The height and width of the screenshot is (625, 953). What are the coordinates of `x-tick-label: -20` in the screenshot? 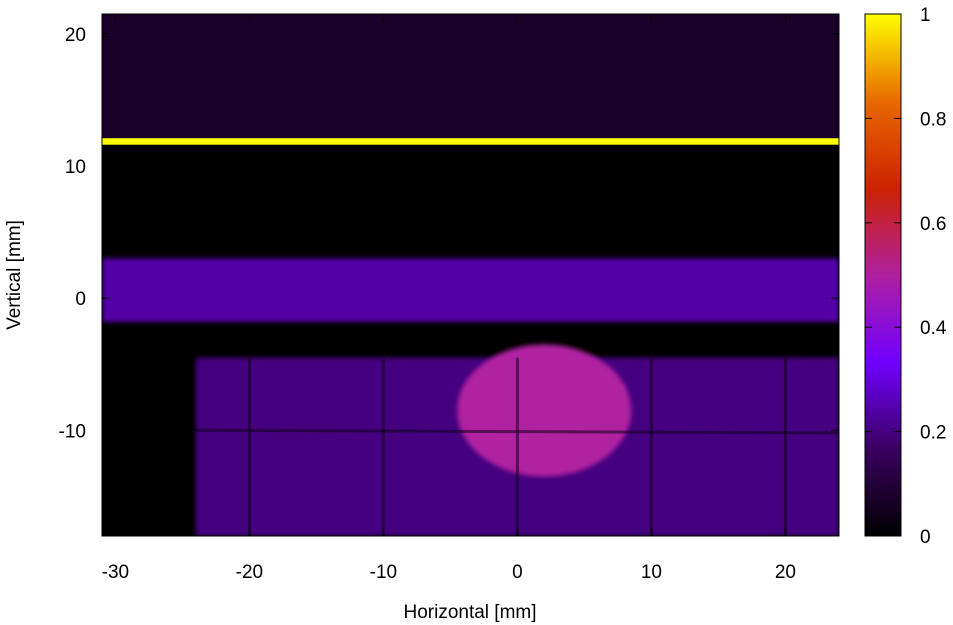 It's located at (249, 572).